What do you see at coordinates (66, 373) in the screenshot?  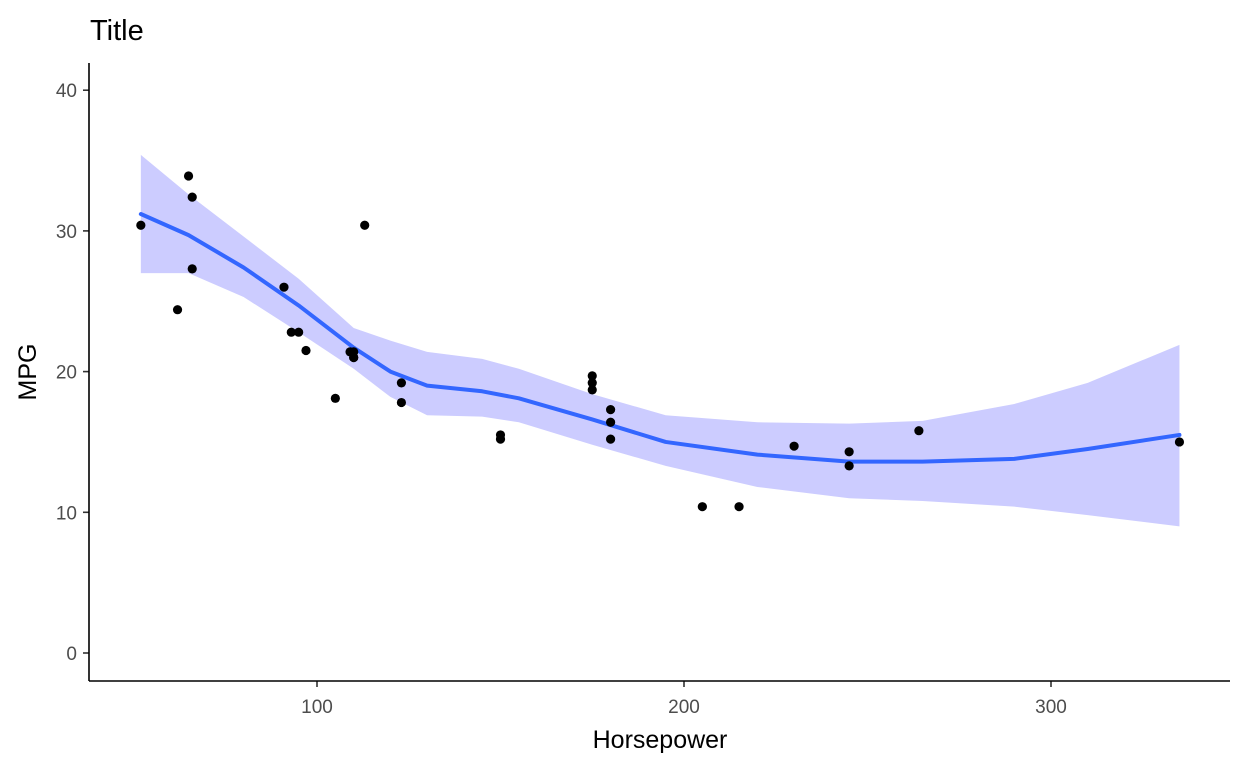 I see `y-tick-label: 20` at bounding box center [66, 373].